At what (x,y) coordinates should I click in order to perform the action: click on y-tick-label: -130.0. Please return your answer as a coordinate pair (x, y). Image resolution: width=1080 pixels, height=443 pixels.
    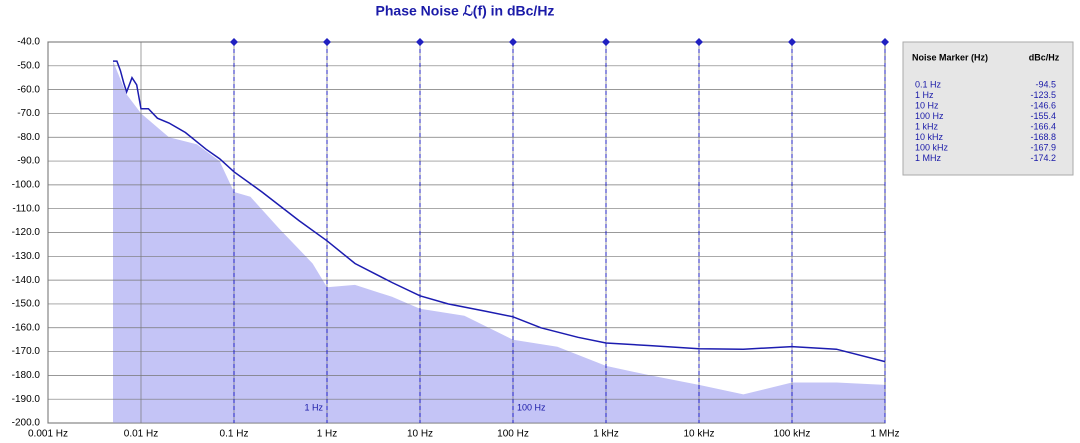
    Looking at the image, I should click on (26, 256).